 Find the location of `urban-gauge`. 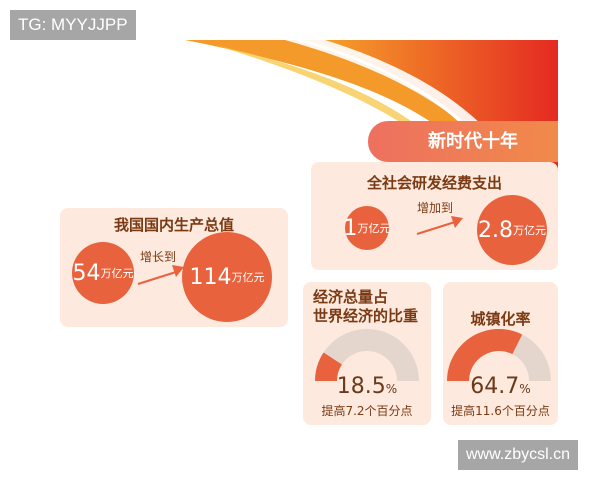

urban-gauge is located at coordinates (499, 355).